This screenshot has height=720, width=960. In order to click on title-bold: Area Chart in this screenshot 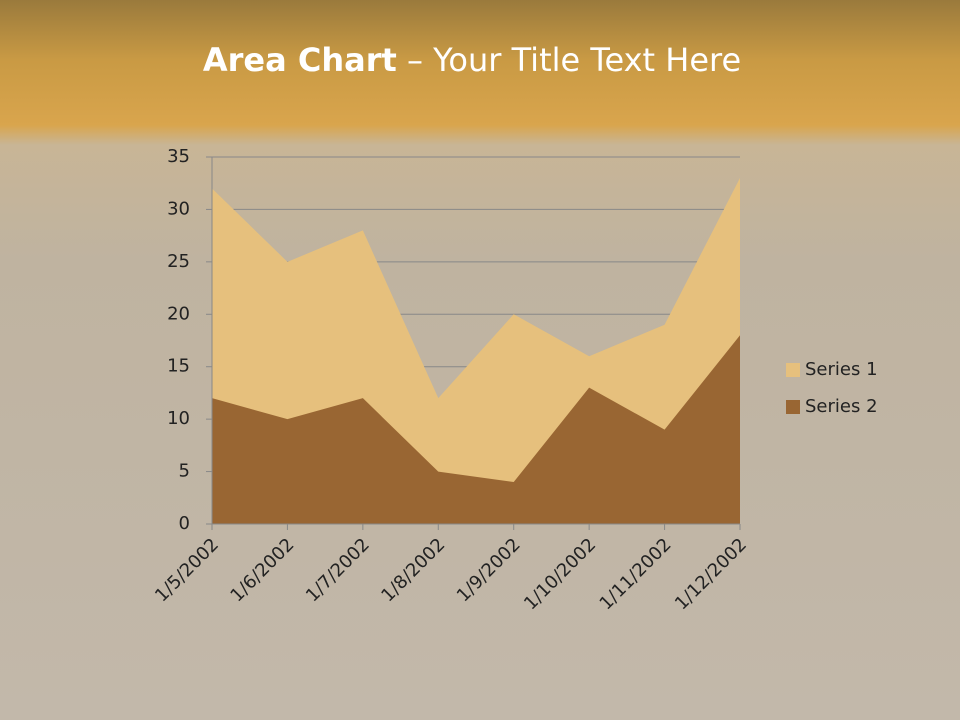, I will do `click(300, 60)`.